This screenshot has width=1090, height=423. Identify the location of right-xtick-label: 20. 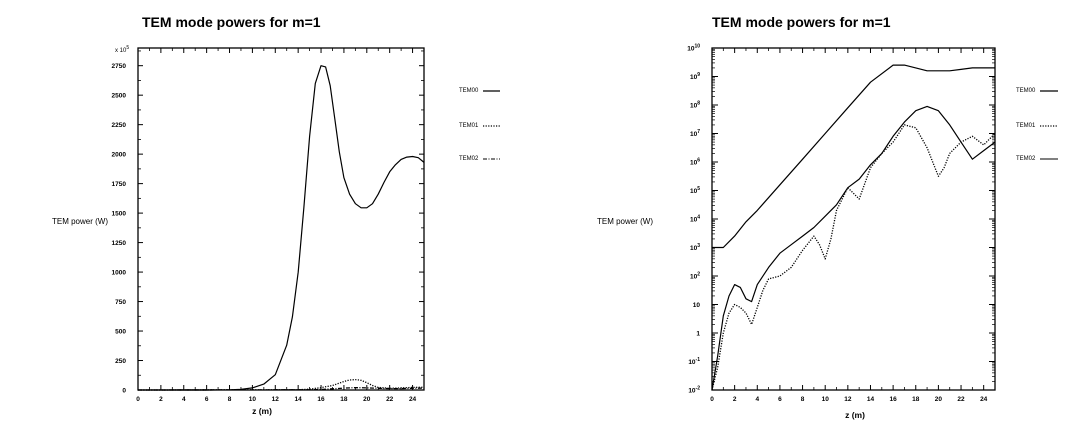
(939, 399).